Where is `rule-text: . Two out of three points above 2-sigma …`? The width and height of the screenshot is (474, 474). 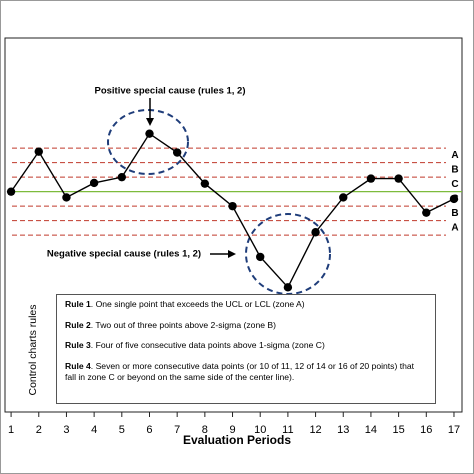 rule-text: . Two out of three points above 2-sigma … is located at coordinates (183, 324).